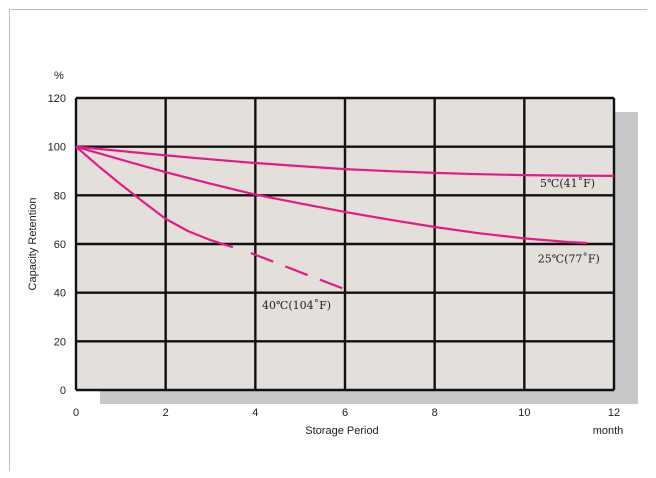  What do you see at coordinates (569, 259) in the screenshot?
I see `series-label: 25℃(77˚F)` at bounding box center [569, 259].